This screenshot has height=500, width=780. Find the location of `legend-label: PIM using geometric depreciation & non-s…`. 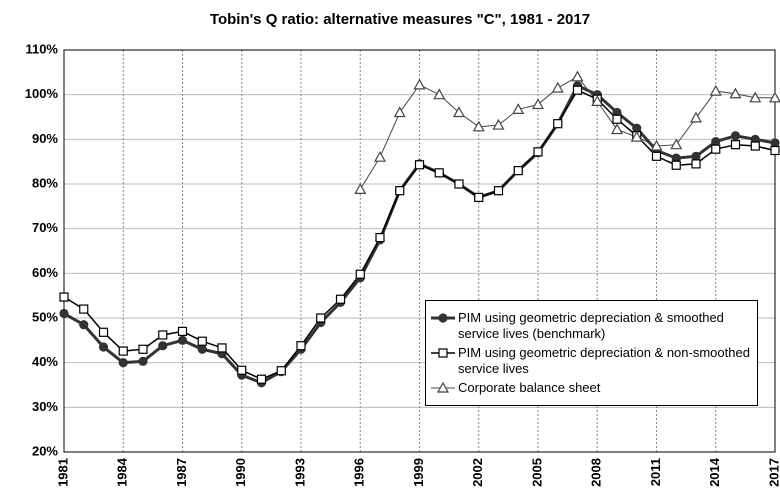

legend-label: PIM using geometric depreciation & non-s… is located at coordinates (604, 360).